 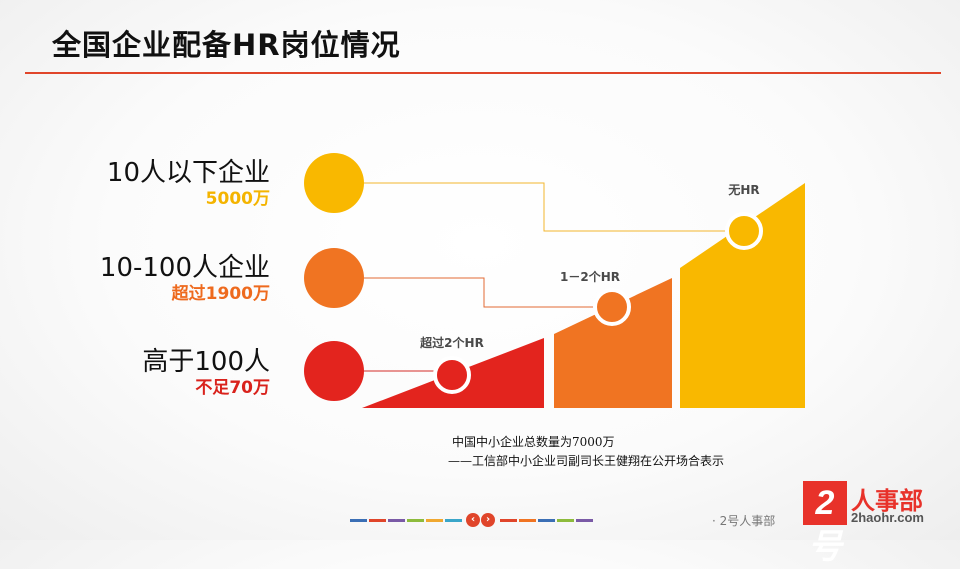 I want to click on category-value: 5000万, so click(x=237, y=199).